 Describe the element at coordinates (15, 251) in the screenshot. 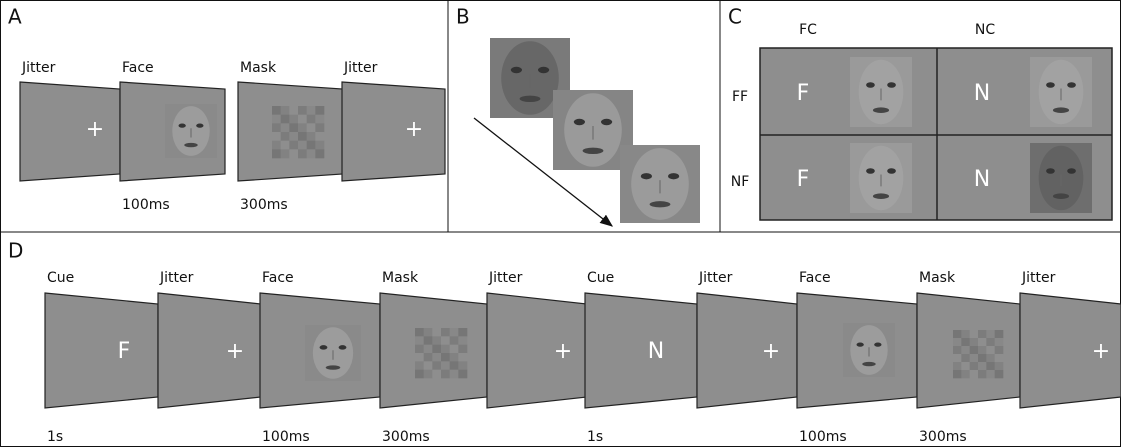

I see `panel-label: D` at that location.